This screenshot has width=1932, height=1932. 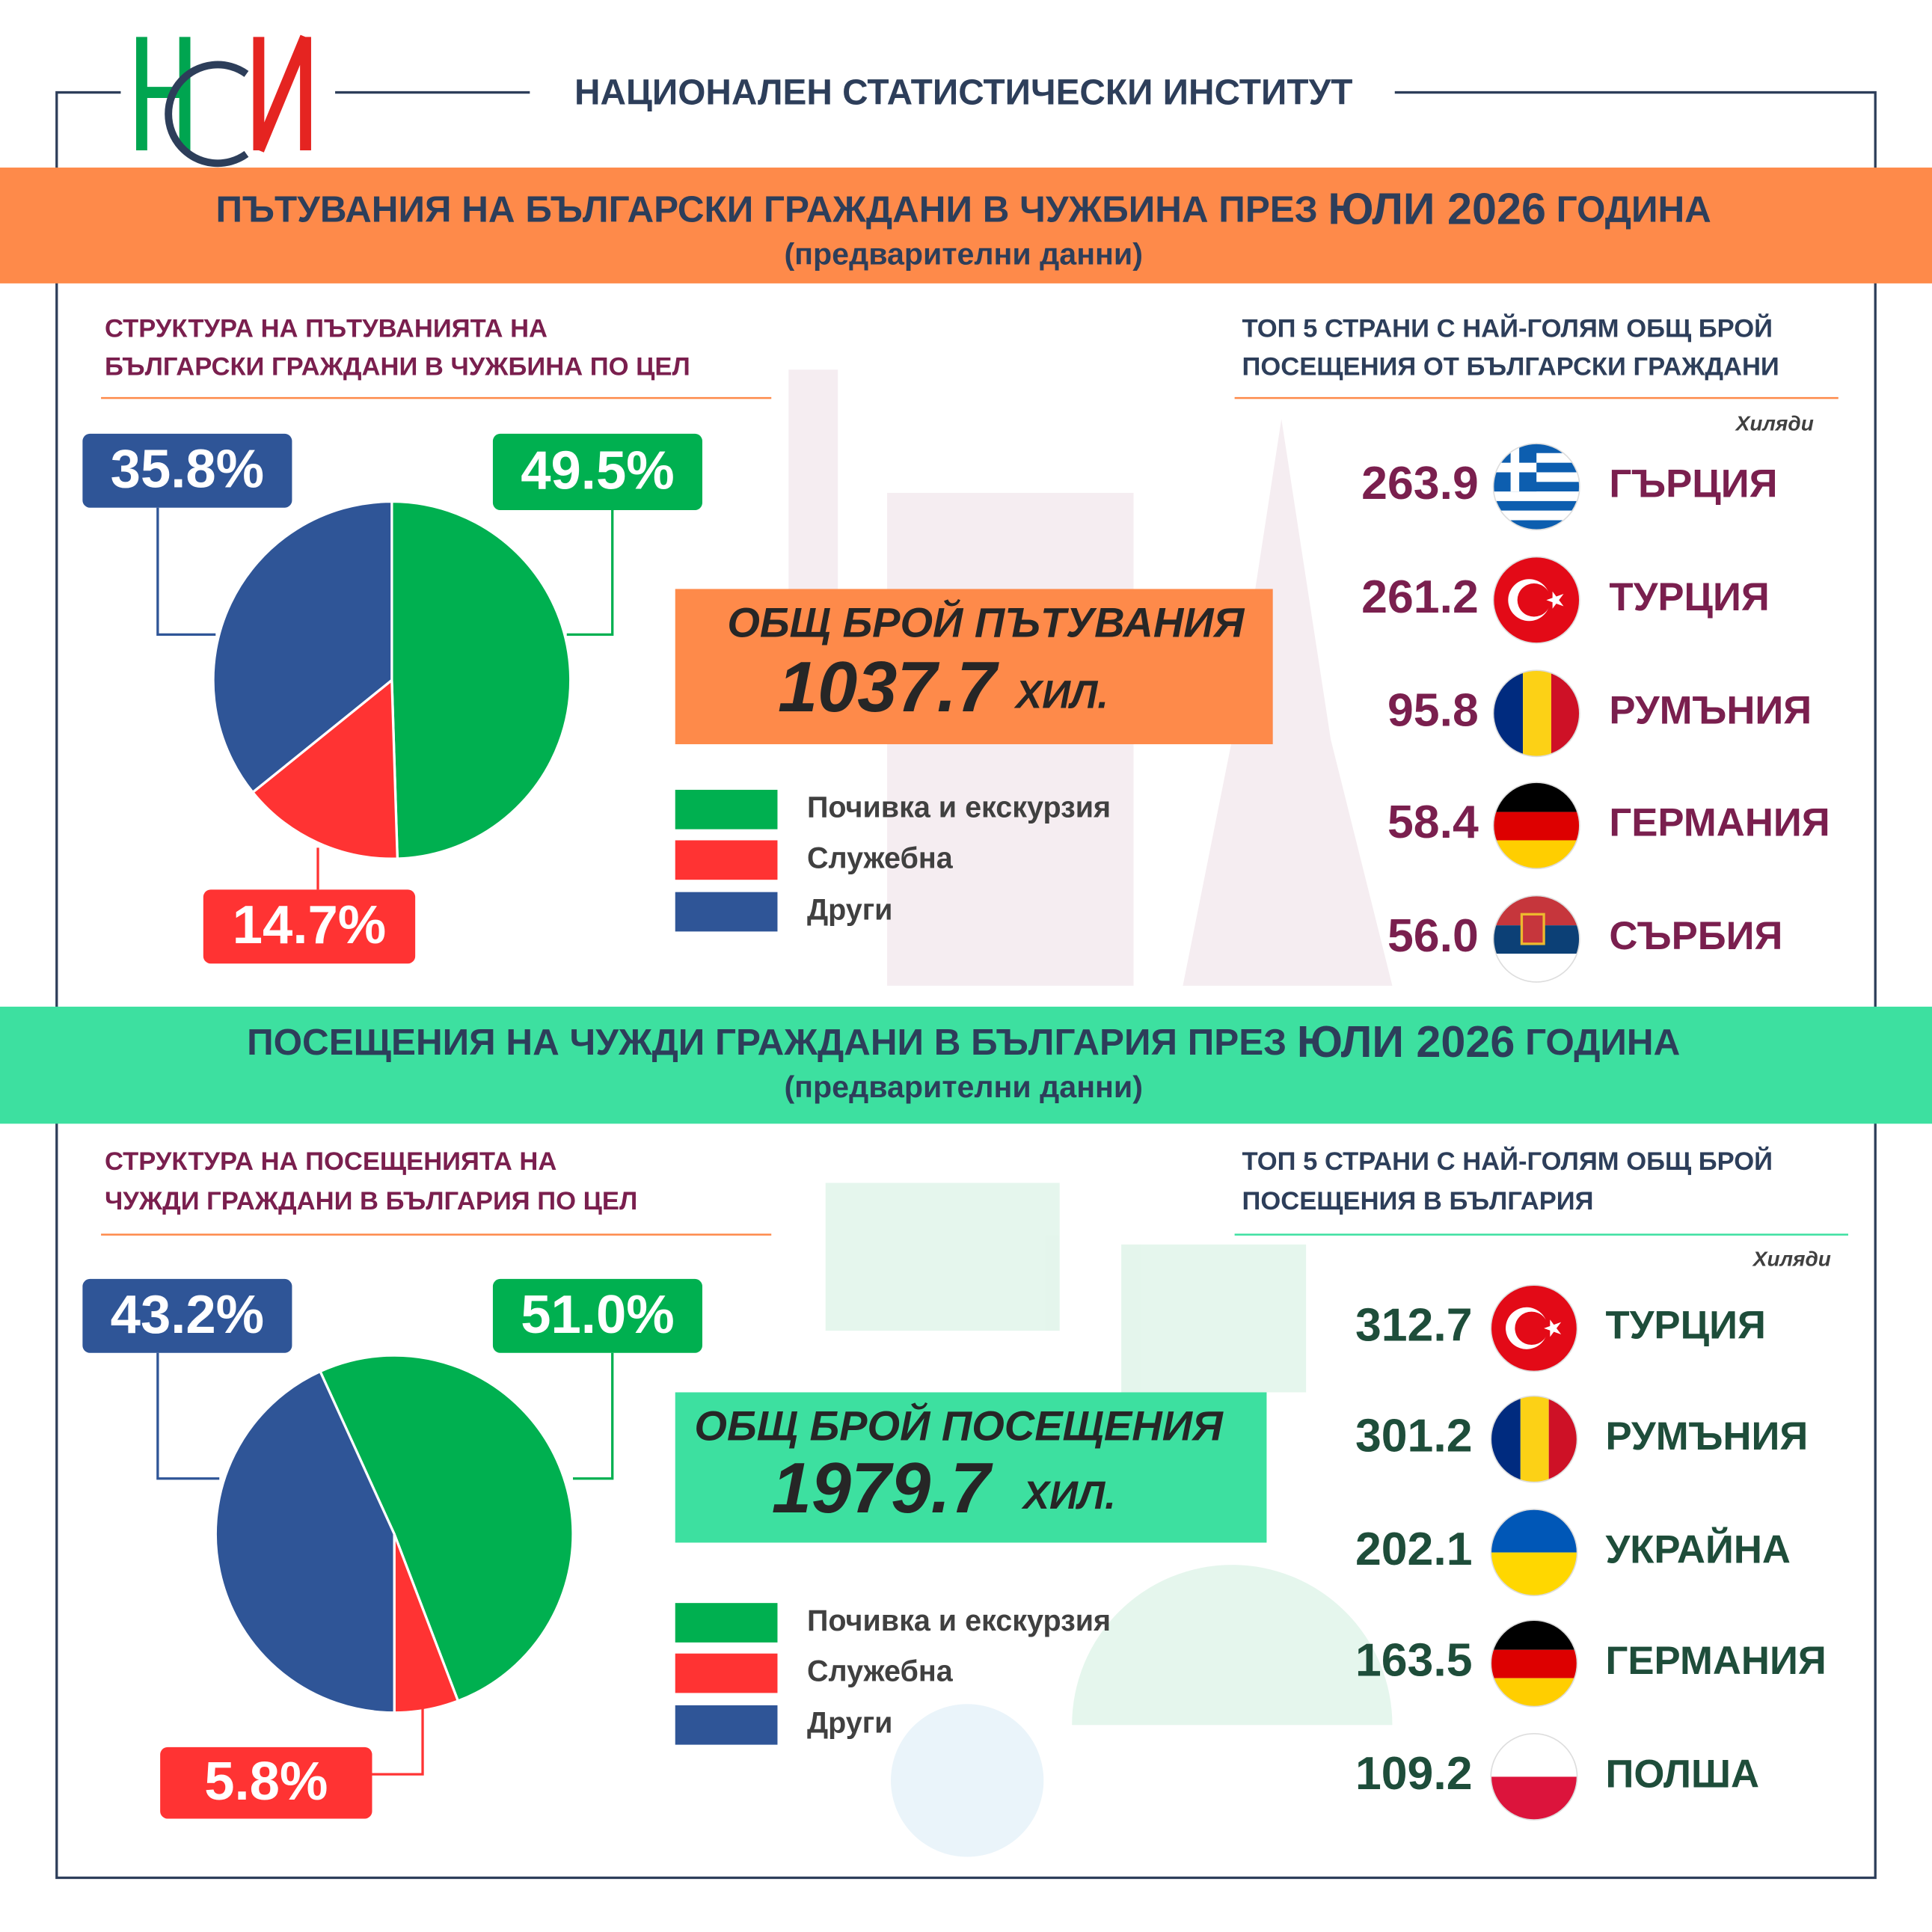 I want to click on value-label: 14.7%, so click(x=309, y=925).